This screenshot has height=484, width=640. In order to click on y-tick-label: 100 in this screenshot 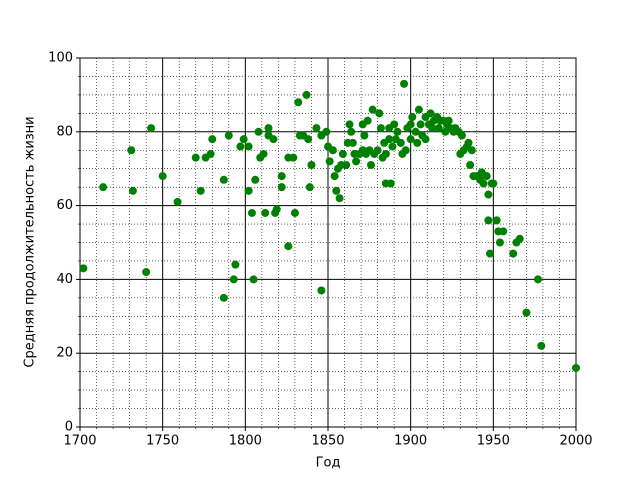, I will do `click(60, 58)`.